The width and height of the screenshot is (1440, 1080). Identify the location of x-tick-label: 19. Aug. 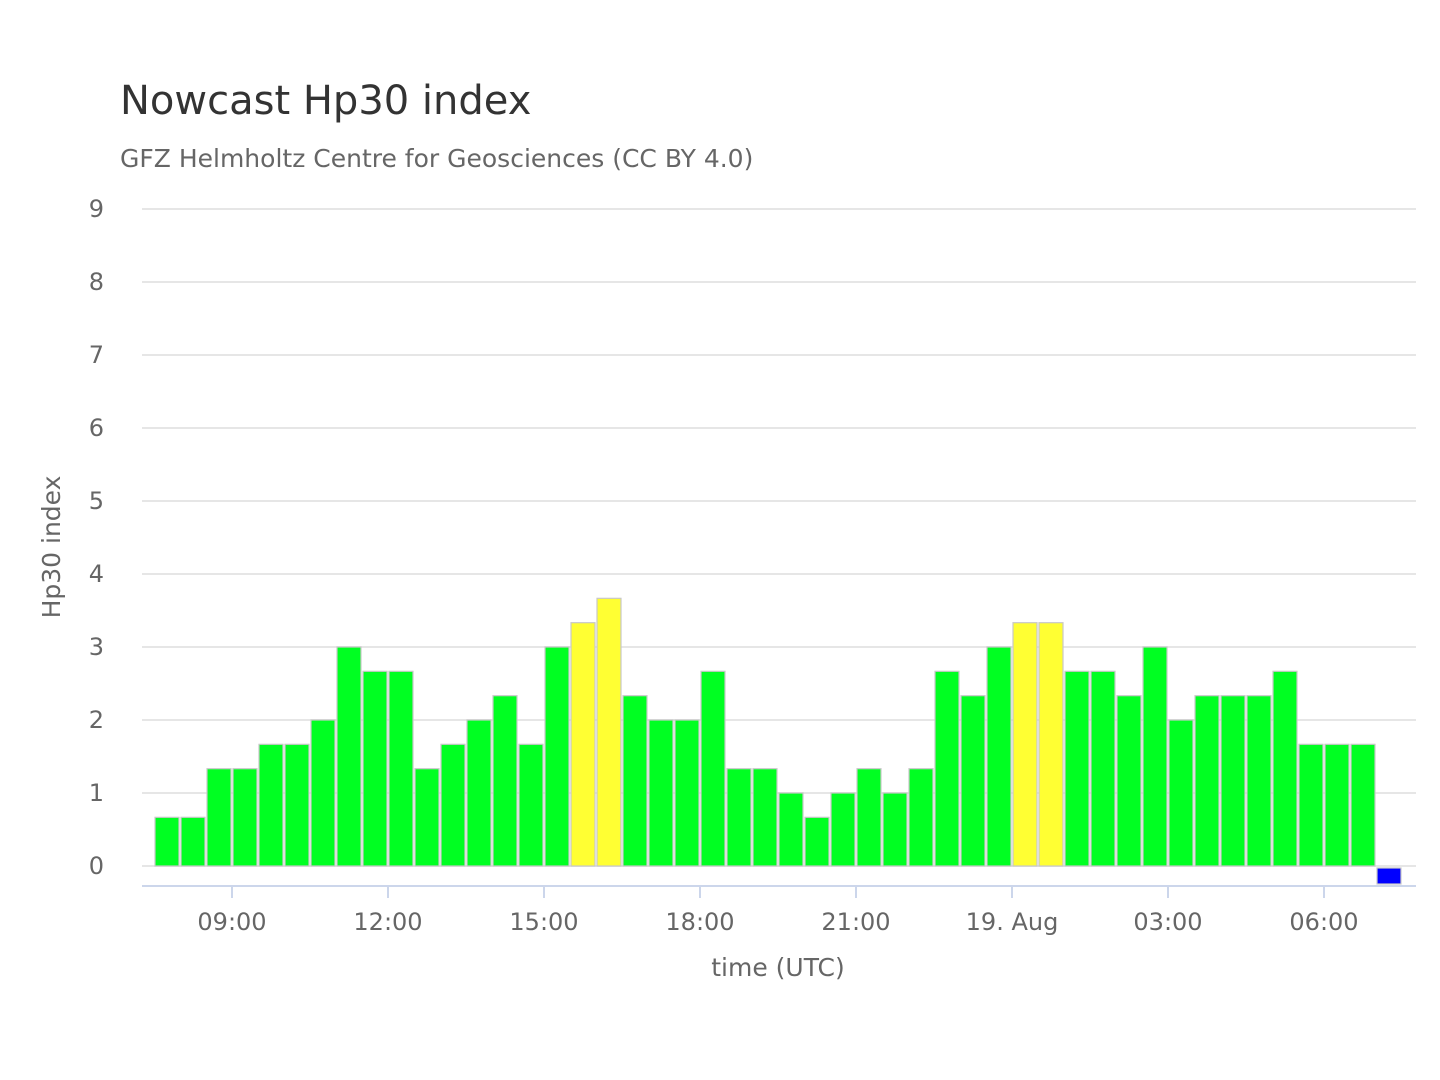
(1012, 922).